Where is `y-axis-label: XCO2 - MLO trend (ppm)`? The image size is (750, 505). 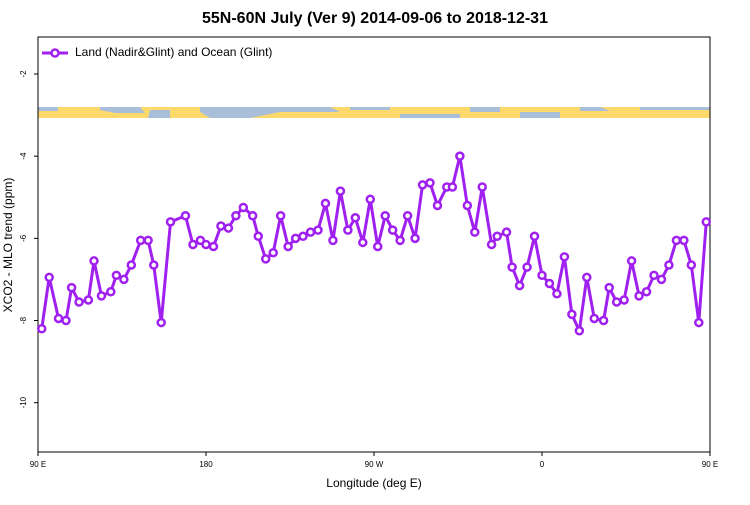 y-axis-label: XCO2 - MLO trend (ppm) is located at coordinates (8, 245).